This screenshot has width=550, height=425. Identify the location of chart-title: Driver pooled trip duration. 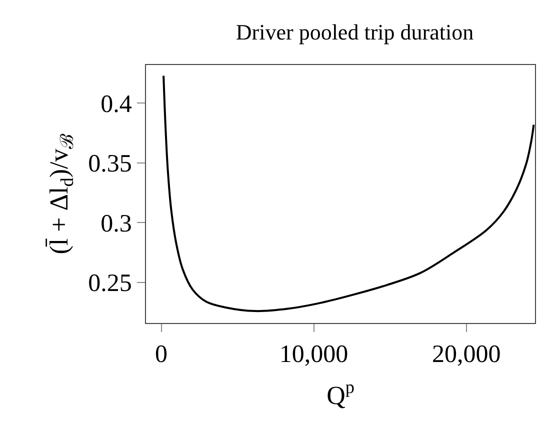
(355, 32).